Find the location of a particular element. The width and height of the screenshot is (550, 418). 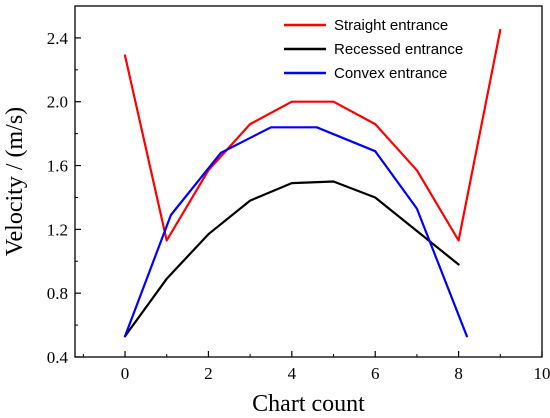

x-tick-label: 2 is located at coordinates (208, 373).